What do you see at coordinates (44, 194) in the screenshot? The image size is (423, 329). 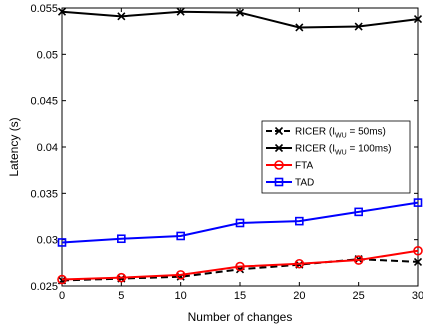 I see `y-tick-label: 0.035` at bounding box center [44, 194].